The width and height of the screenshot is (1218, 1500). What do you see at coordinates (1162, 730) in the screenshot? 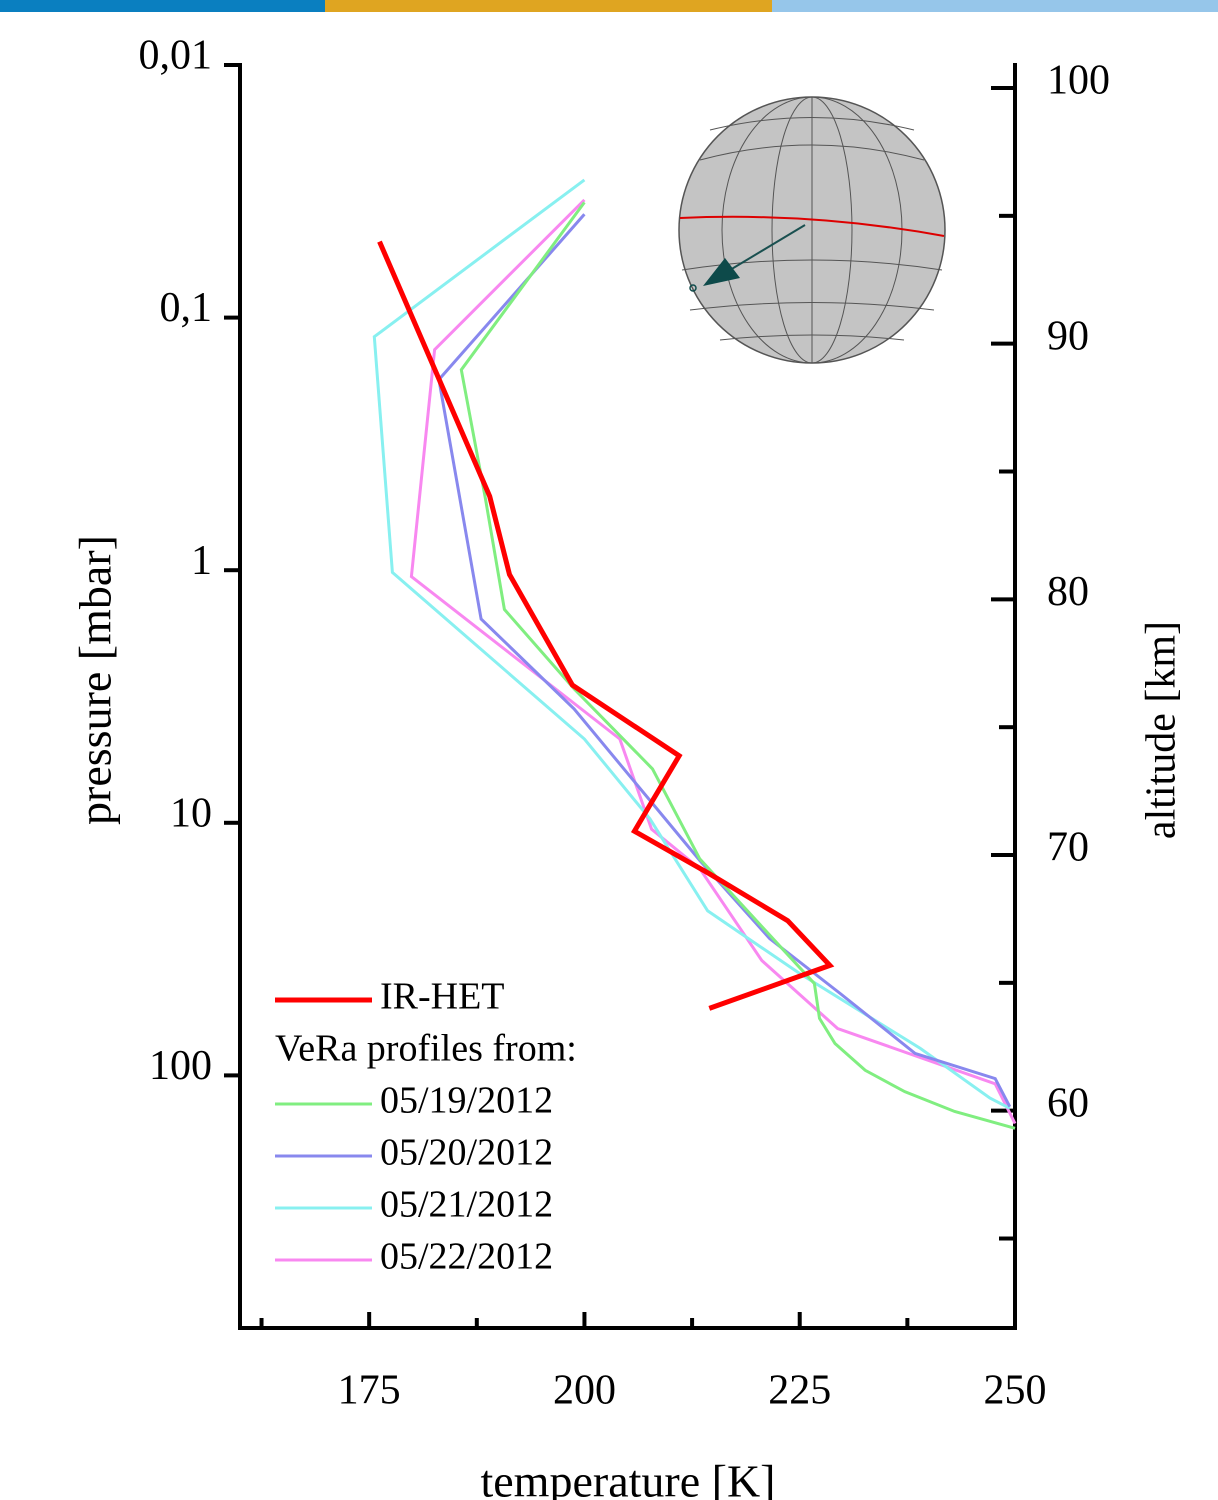
I see `y2-axis-label: altitude [km]` at bounding box center [1162, 730].